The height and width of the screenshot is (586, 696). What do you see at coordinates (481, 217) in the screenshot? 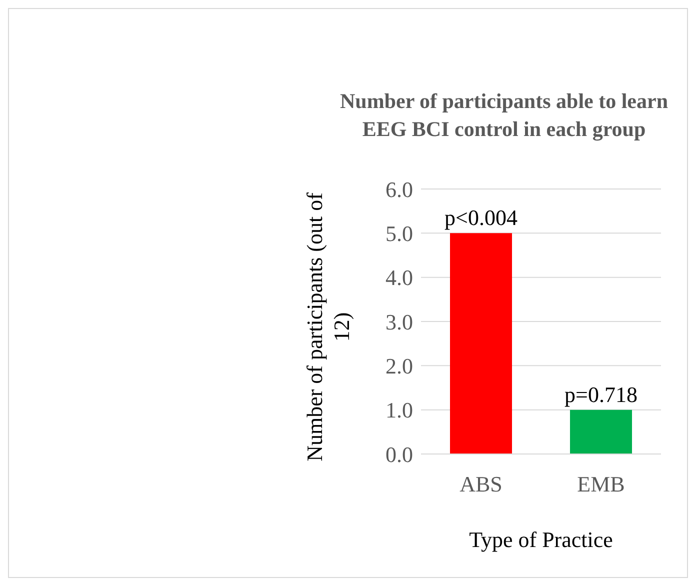
I see `annotation: p<0.004` at bounding box center [481, 217].